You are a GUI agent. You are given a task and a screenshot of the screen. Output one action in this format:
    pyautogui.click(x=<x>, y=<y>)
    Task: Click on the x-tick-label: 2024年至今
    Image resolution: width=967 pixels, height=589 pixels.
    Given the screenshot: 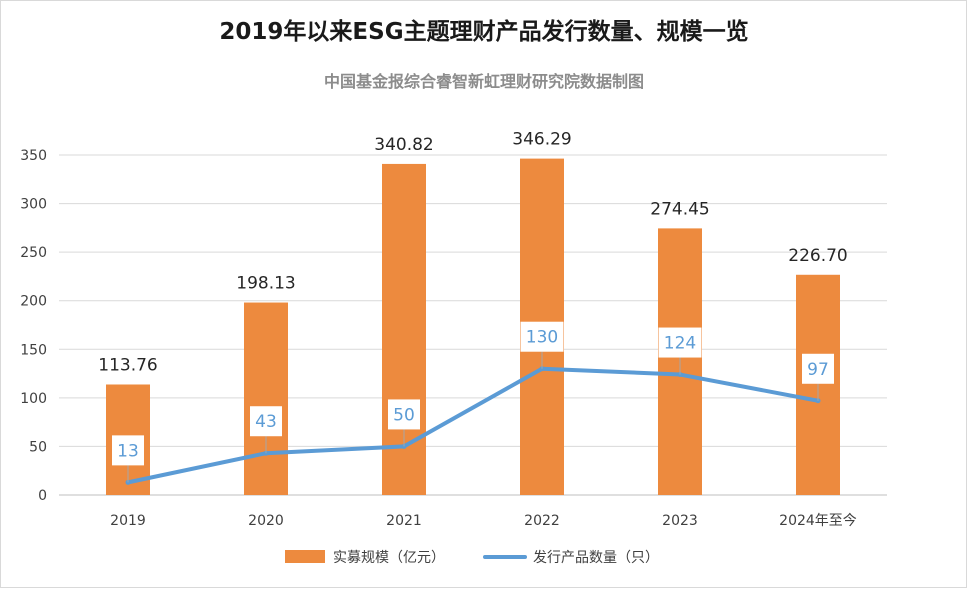 What is the action you would take?
    pyautogui.click(x=818, y=521)
    